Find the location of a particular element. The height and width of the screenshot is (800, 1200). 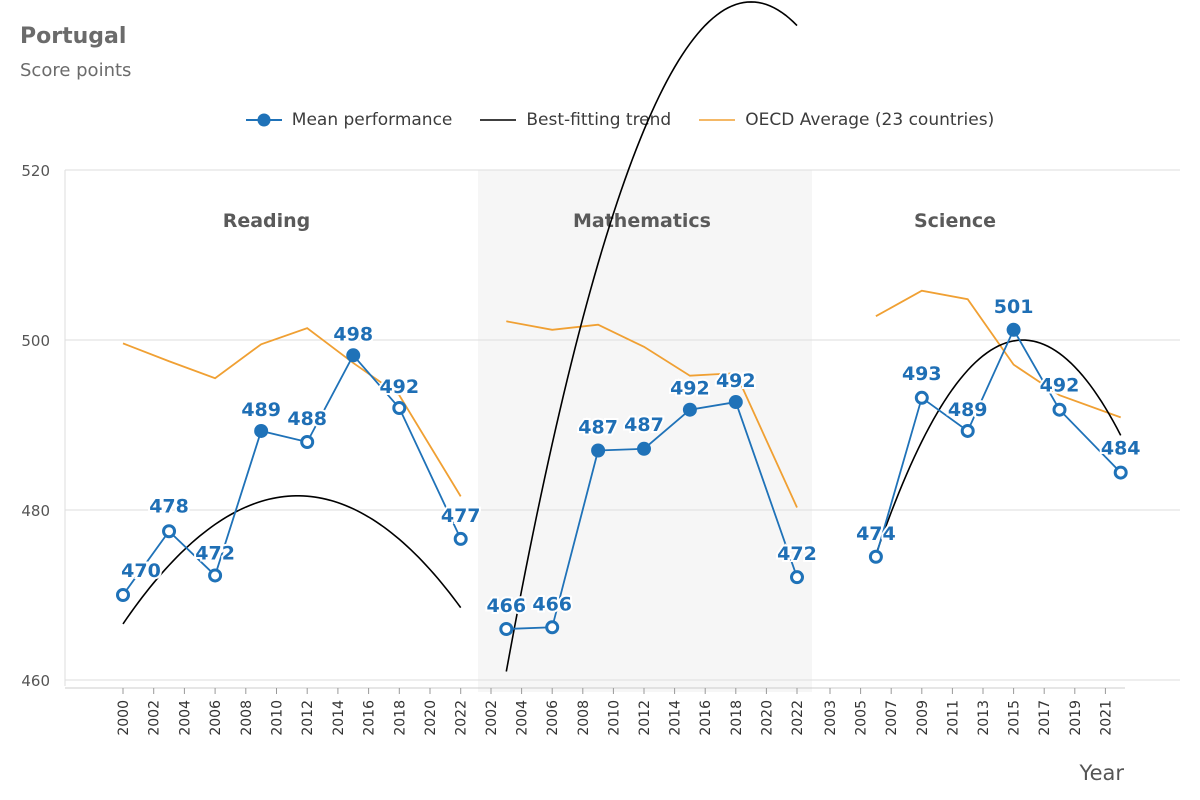

legend-oecd-line-icon is located at coordinates (717, 120).